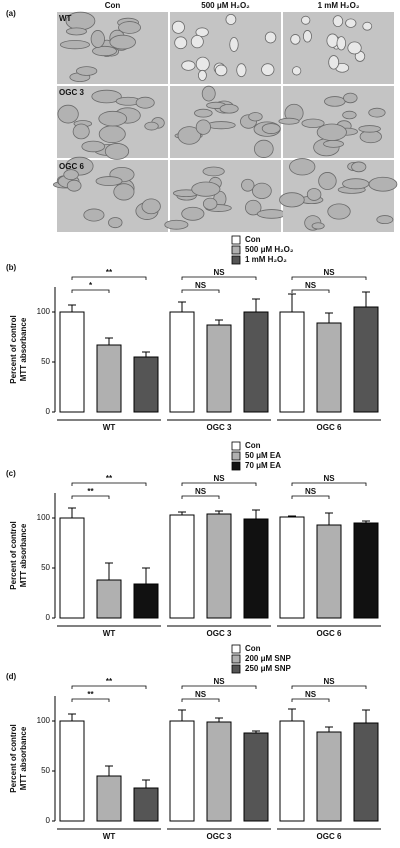  Describe the element at coordinates (225, 5) in the screenshot. I see `column-header: 500 μM H₂O₂` at that location.